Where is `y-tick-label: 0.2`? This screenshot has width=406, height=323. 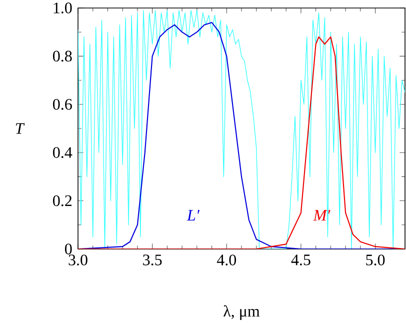
y-tick-label: 0.2 is located at coordinates (62, 200).